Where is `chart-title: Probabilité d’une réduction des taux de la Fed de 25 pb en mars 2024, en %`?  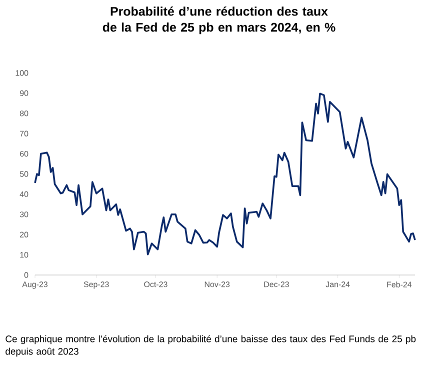 chart-title: Probabilité d’une réduction des taux de la Fed de 25 pb en mars 2024, en % is located at coordinates (219, 20).